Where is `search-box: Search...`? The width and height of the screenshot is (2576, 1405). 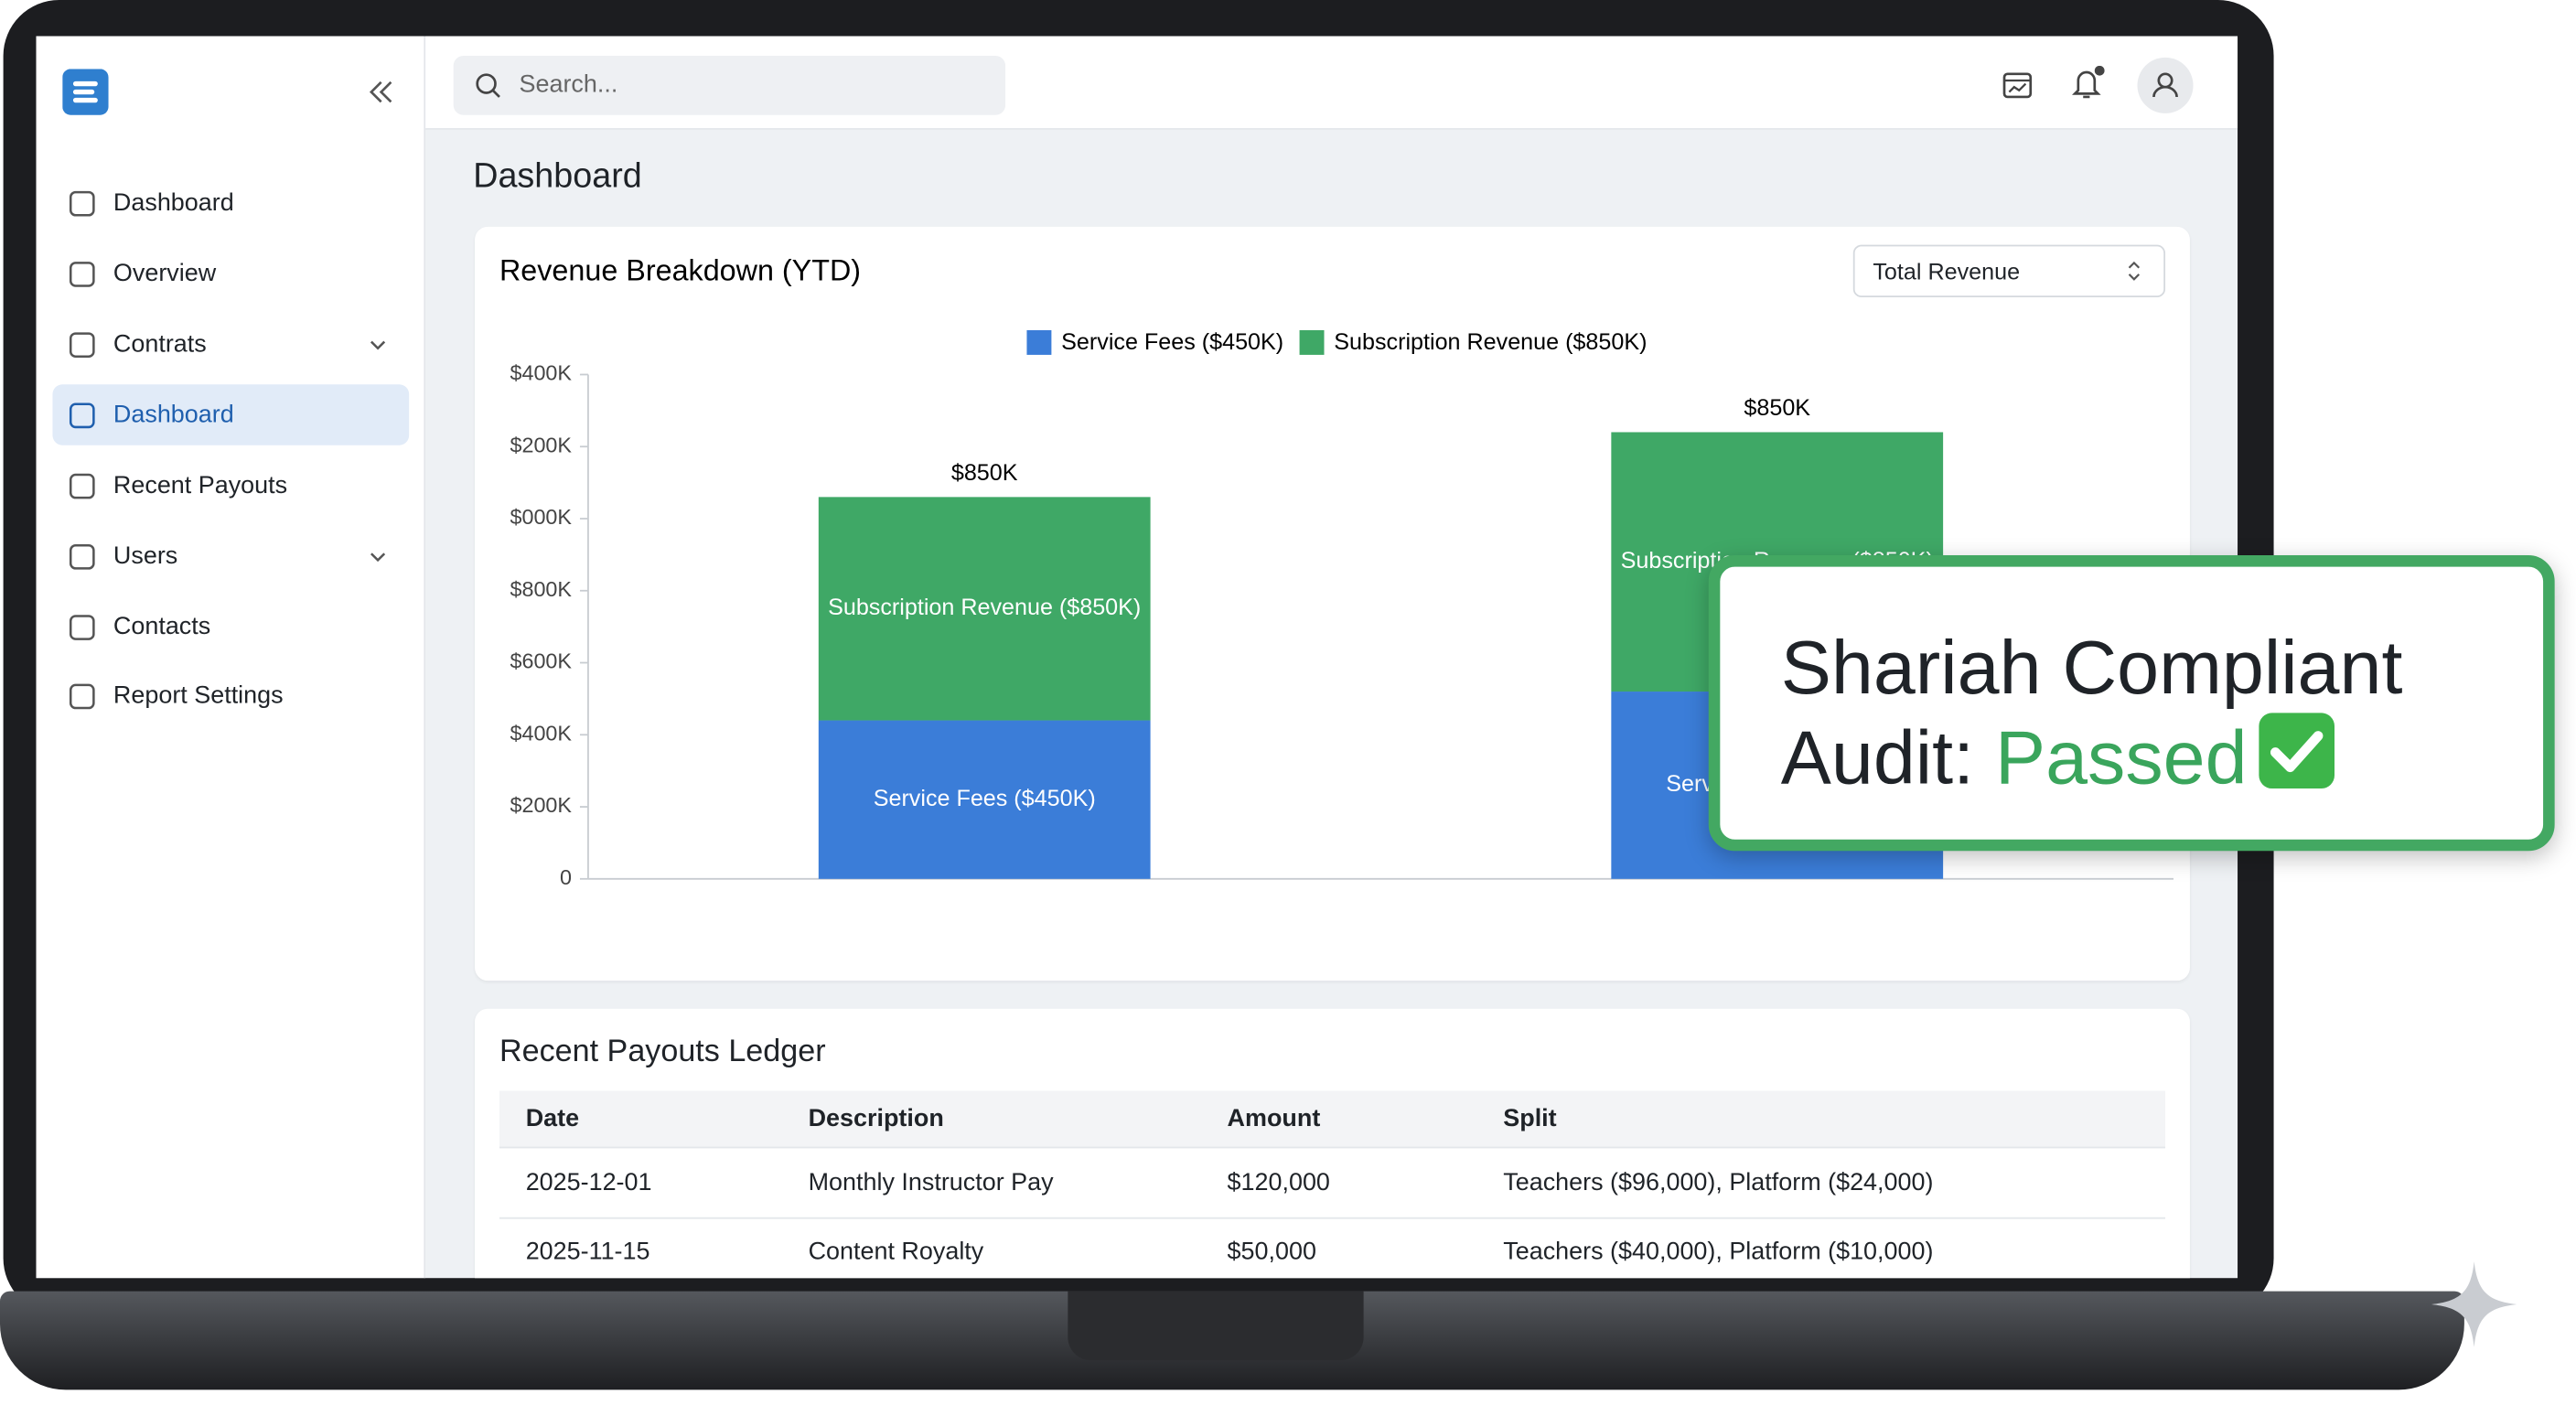
search-box: Search... is located at coordinates (729, 85).